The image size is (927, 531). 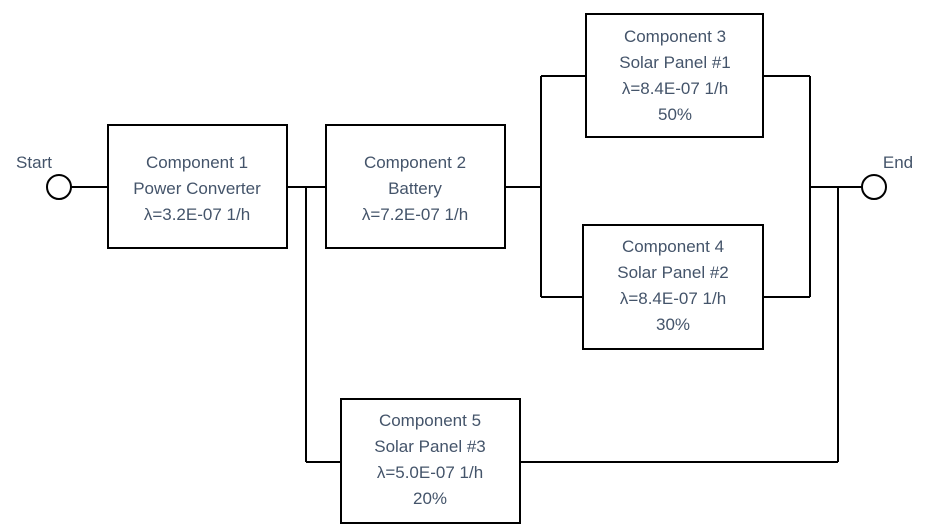 I want to click on component-2-name: Battery, so click(x=415, y=188).